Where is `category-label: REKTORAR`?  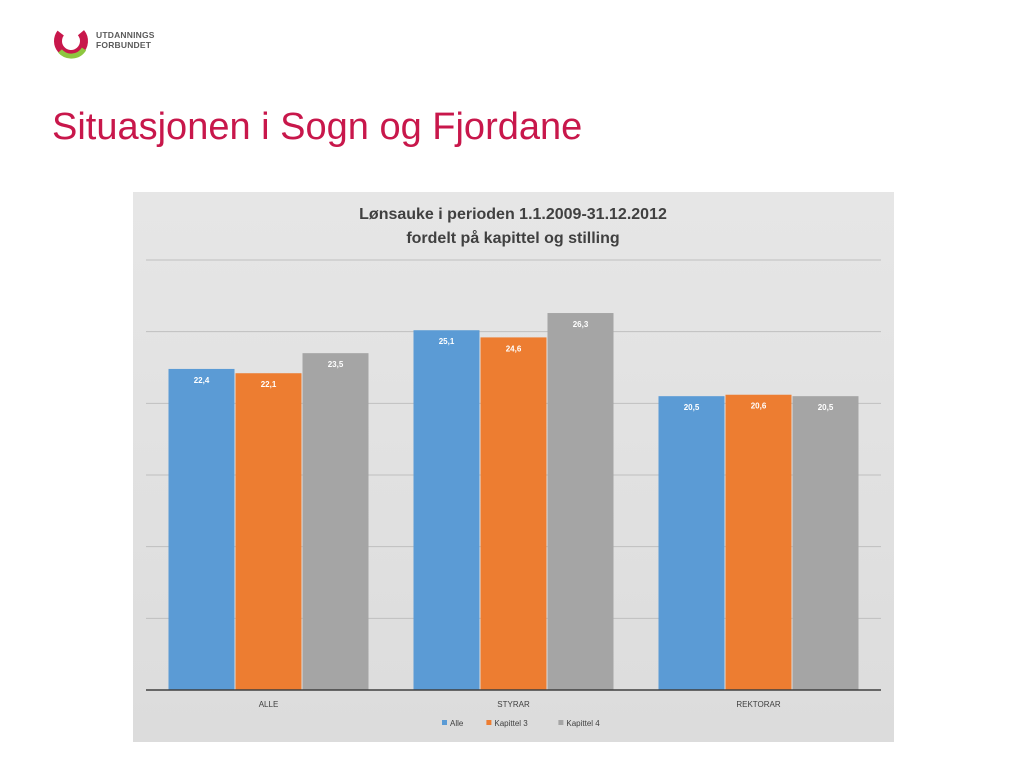
category-label: REKTORAR is located at coordinates (758, 704).